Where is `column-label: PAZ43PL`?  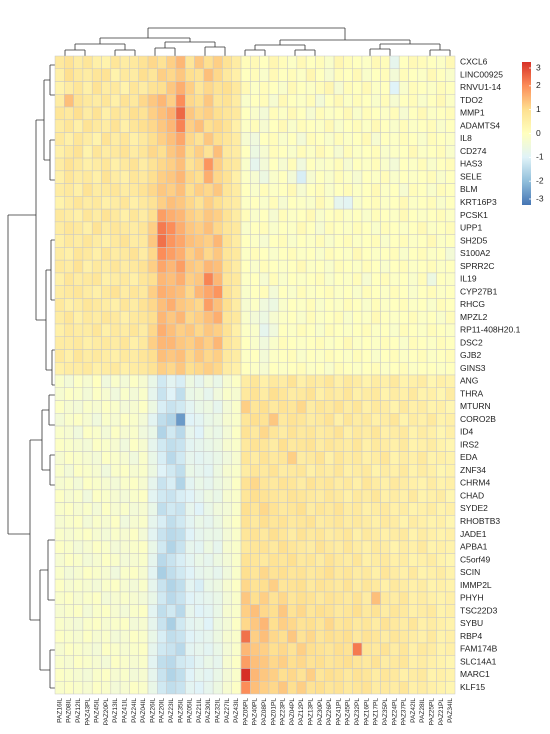 column-label: PAZ43PL is located at coordinates (87, 712).